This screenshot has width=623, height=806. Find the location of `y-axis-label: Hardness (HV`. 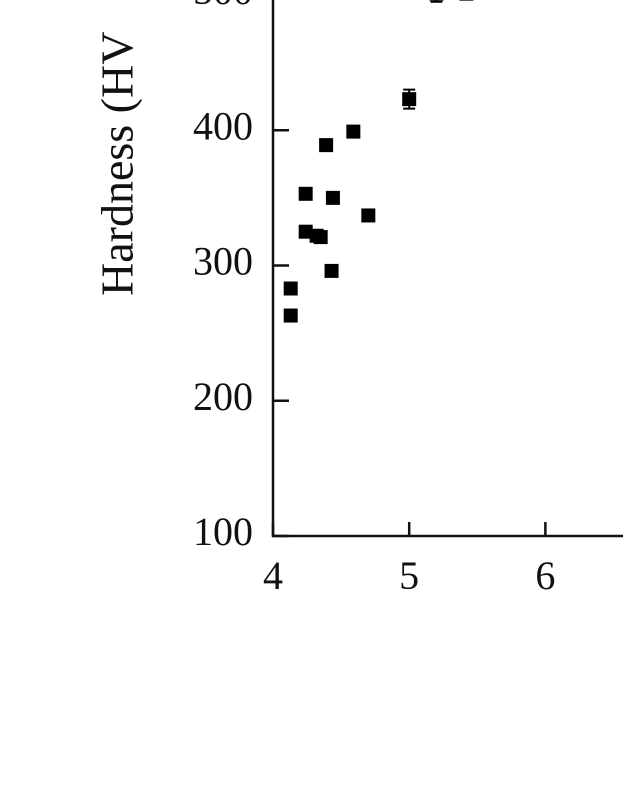

y-axis-label: Hardness (HV is located at coordinates (117, 164).